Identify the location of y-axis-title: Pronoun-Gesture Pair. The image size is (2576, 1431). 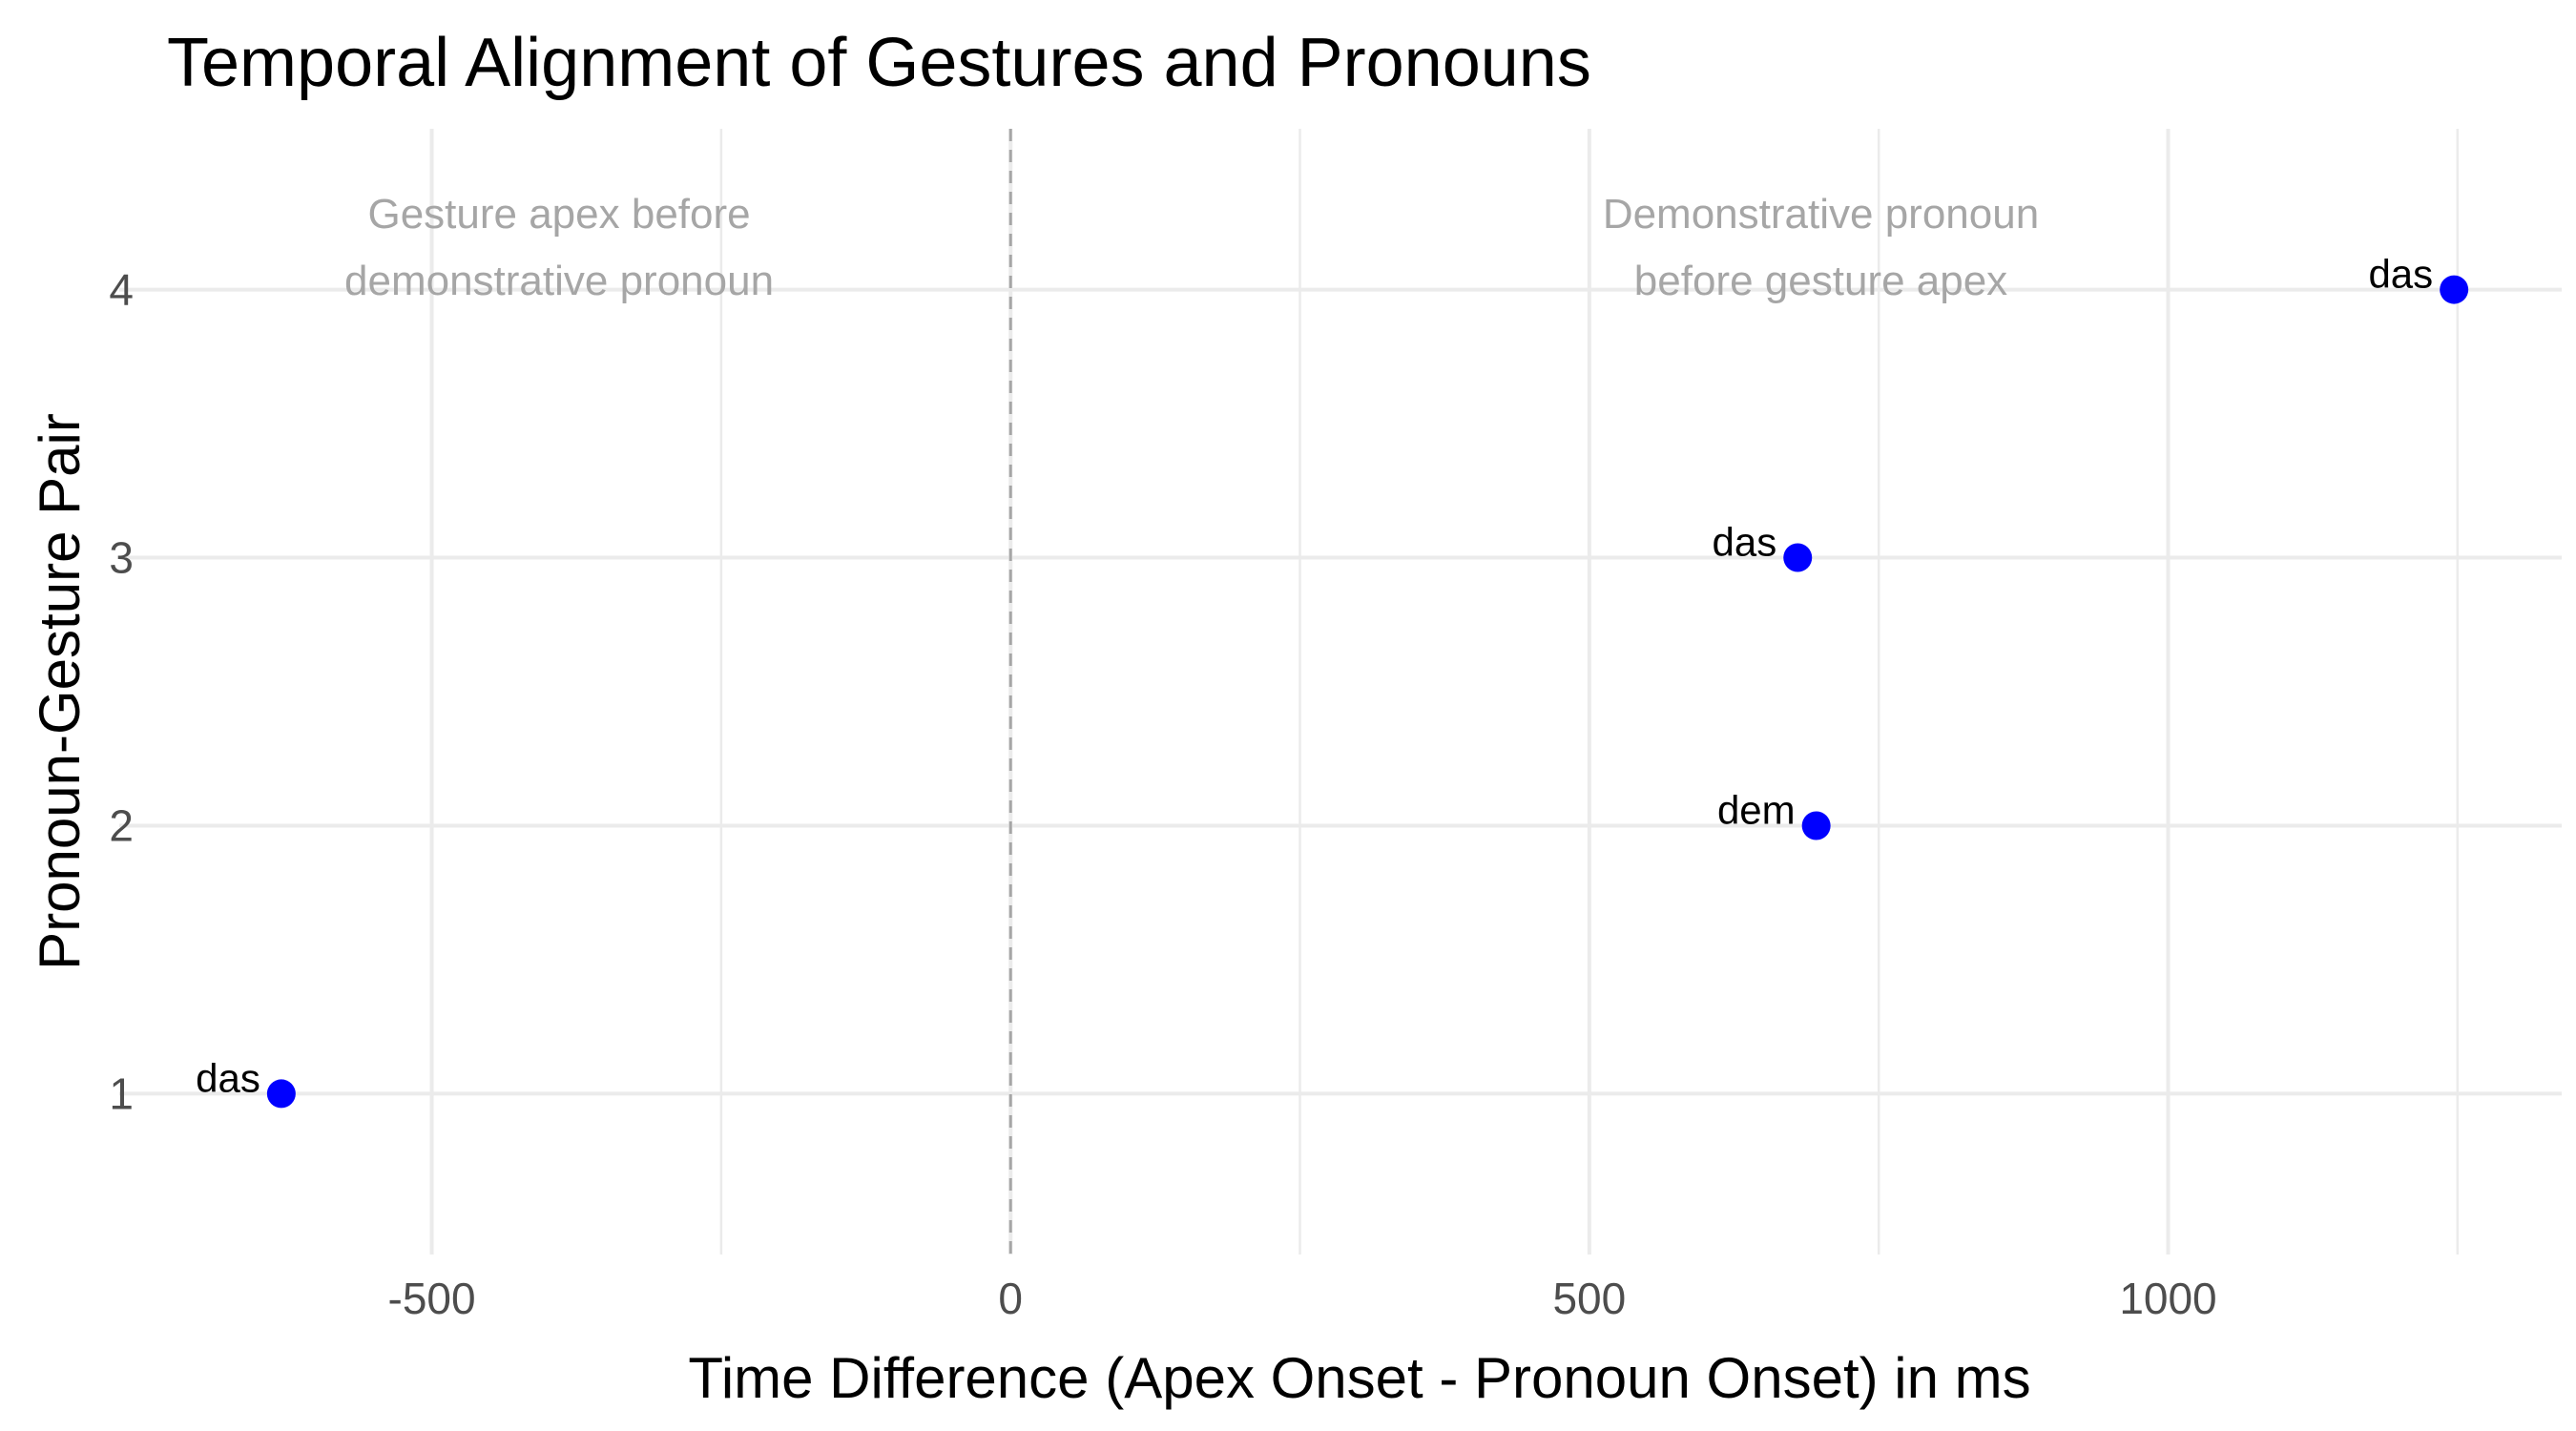
(60, 692).